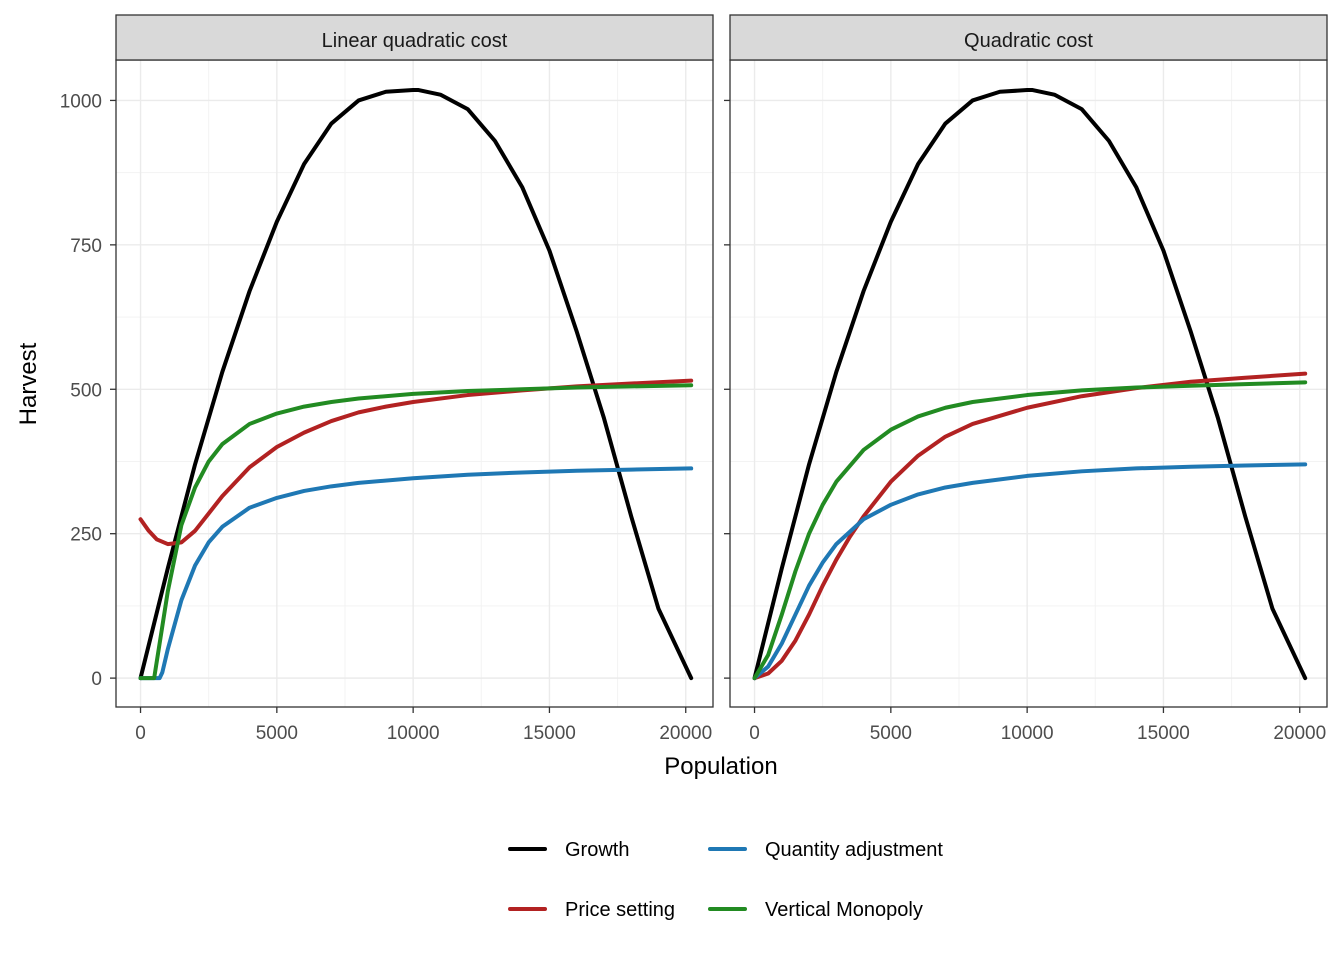 Image resolution: width=1344 pixels, height=965 pixels. What do you see at coordinates (86, 535) in the screenshot?
I see `y-tick-label: 250` at bounding box center [86, 535].